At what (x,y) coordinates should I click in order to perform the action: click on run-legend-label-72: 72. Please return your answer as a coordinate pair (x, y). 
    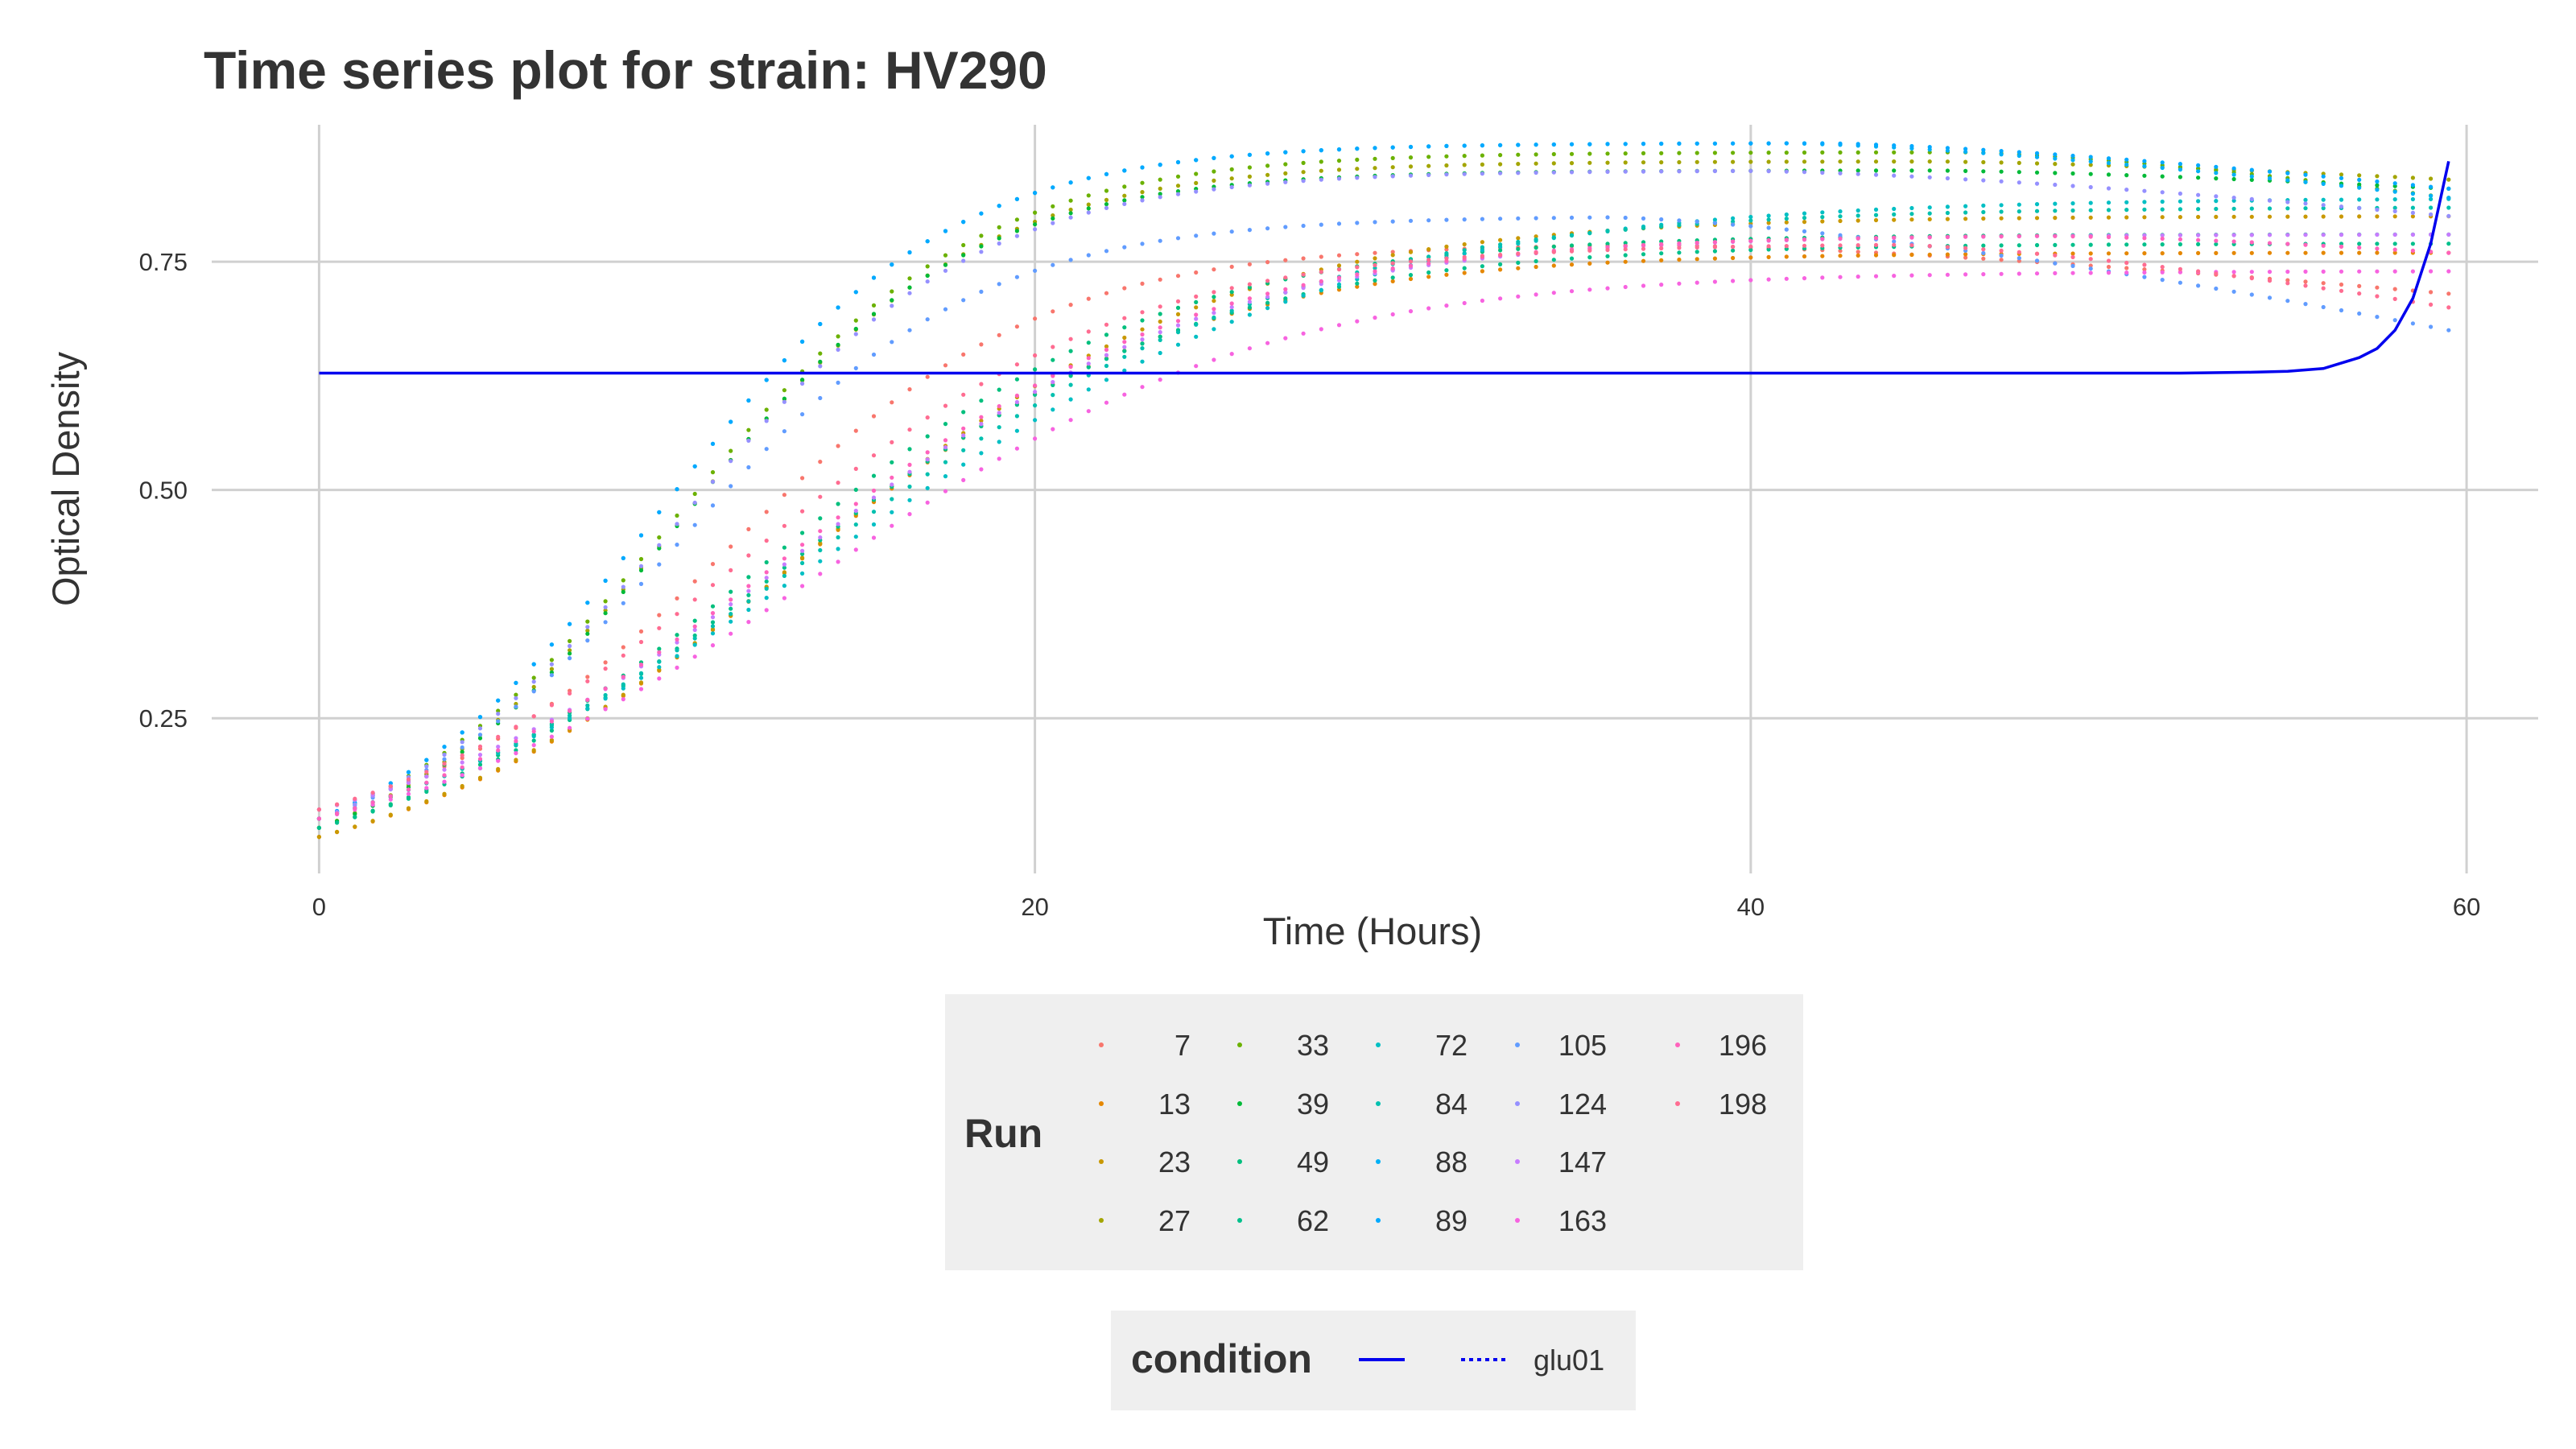
    Looking at the image, I should click on (1451, 1045).